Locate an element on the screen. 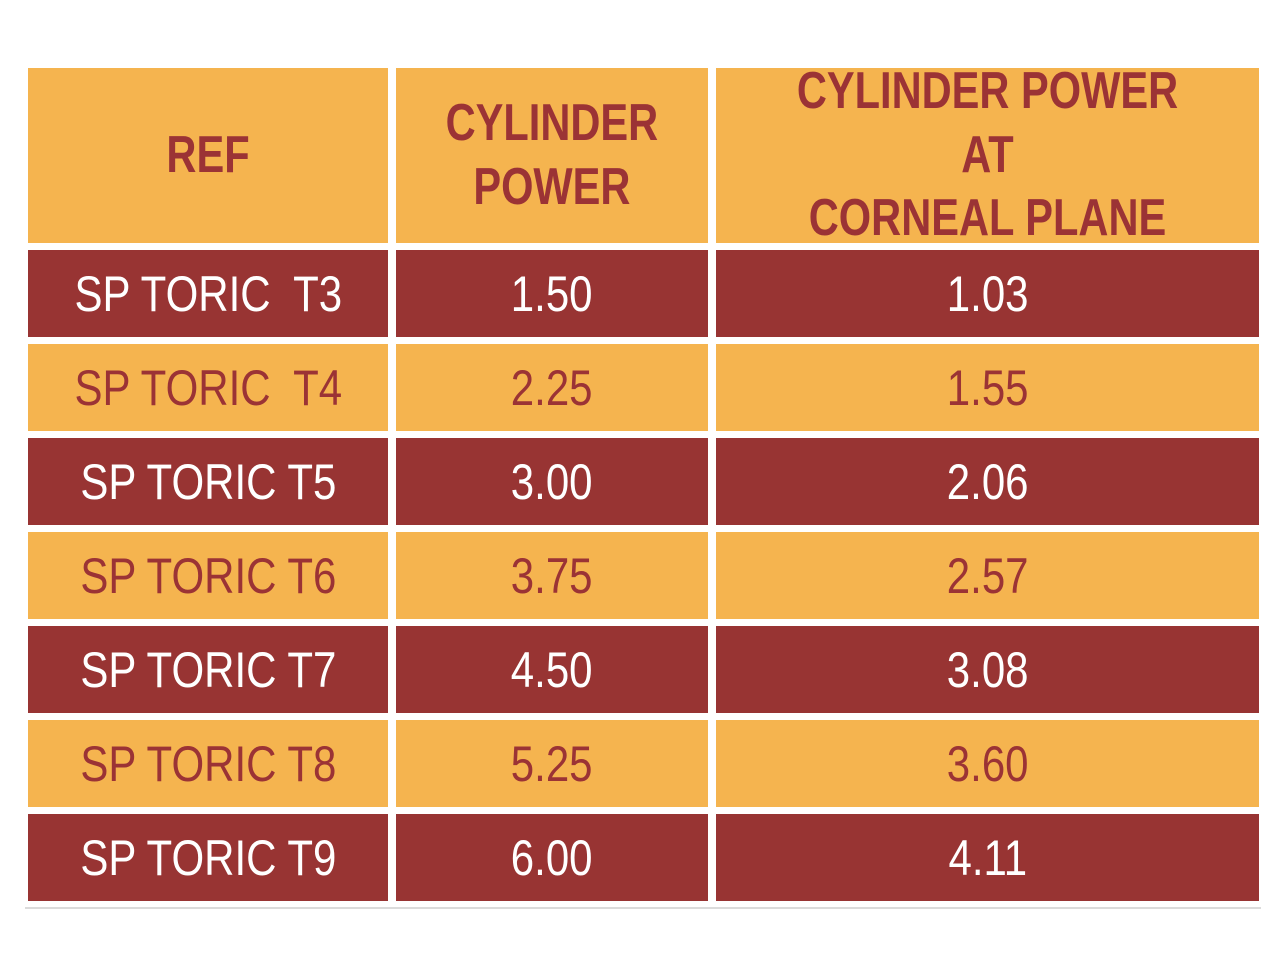 This screenshot has width=1286, height=966. table-row-cell-cylinder-power: 3.75 is located at coordinates (552, 575).